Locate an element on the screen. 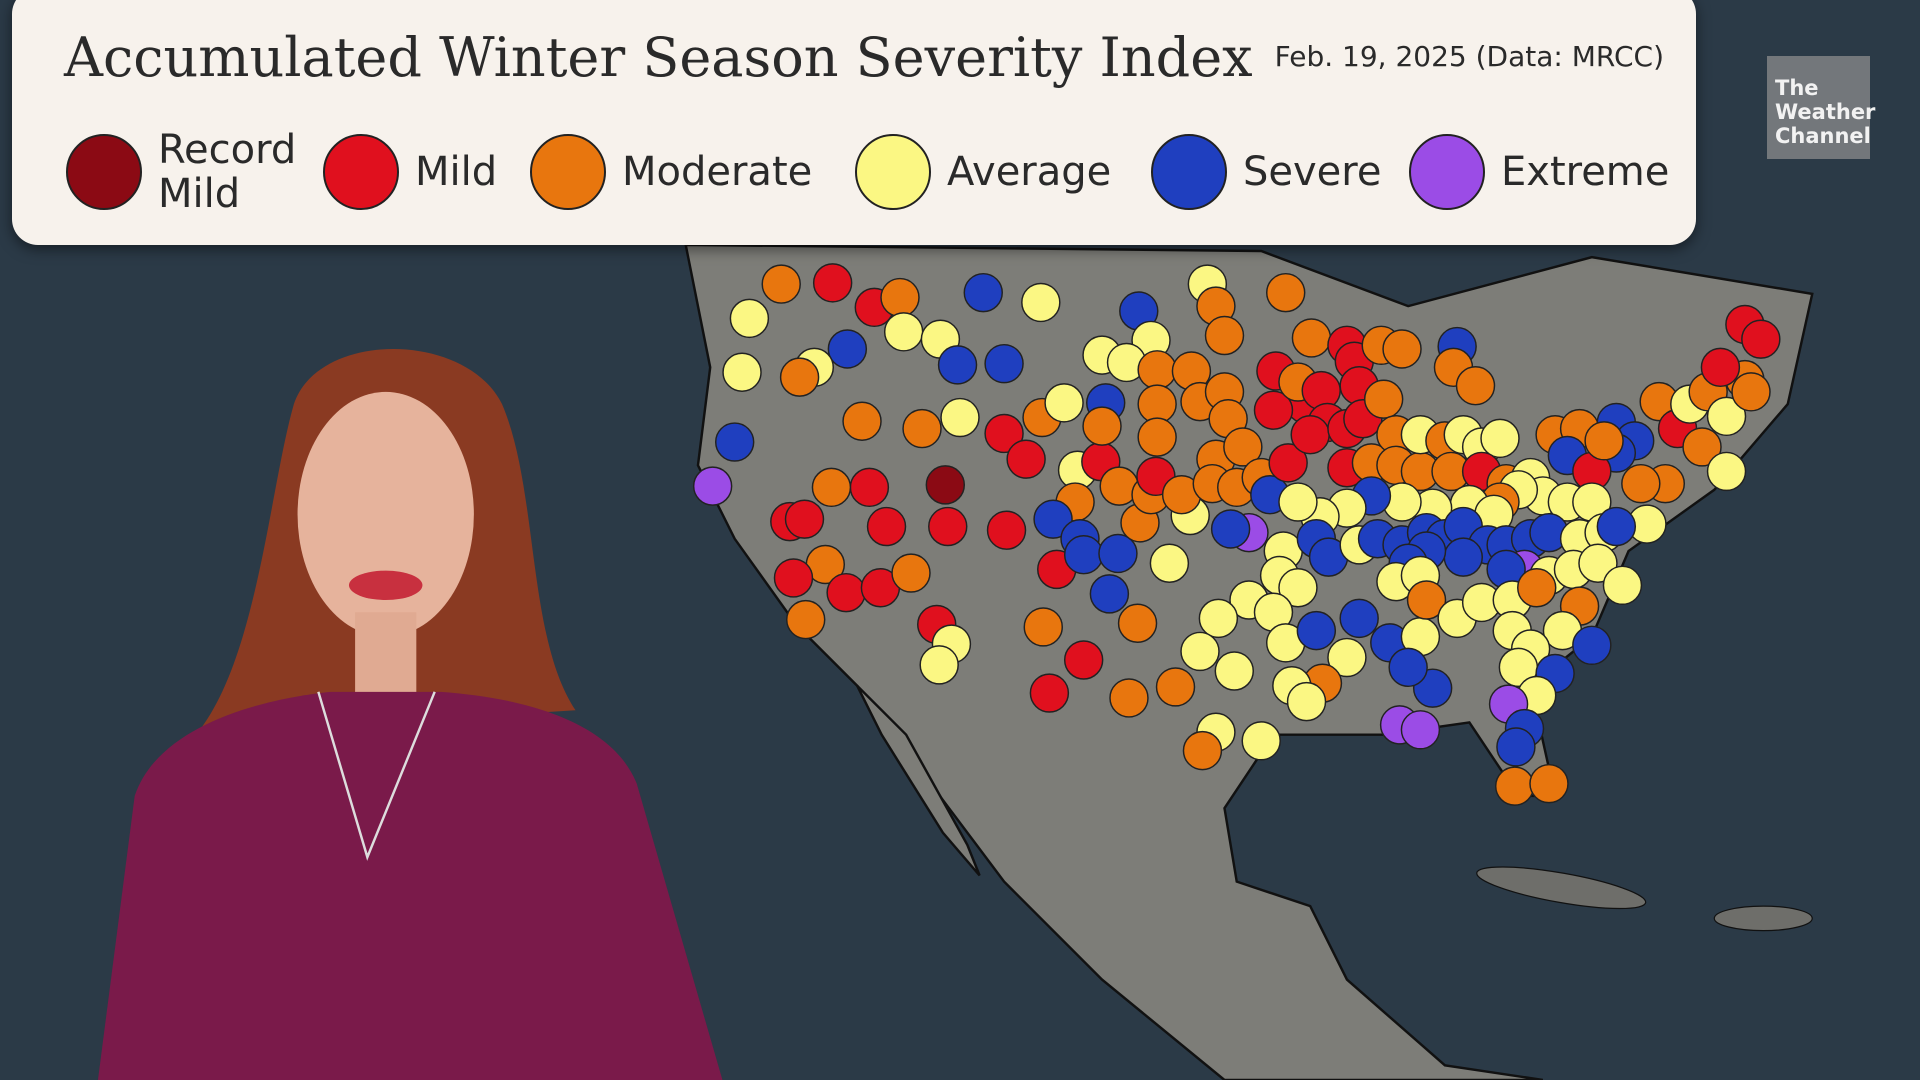 This screenshot has height=1080, width=1920. legend-item: Average is located at coordinates (983, 172).